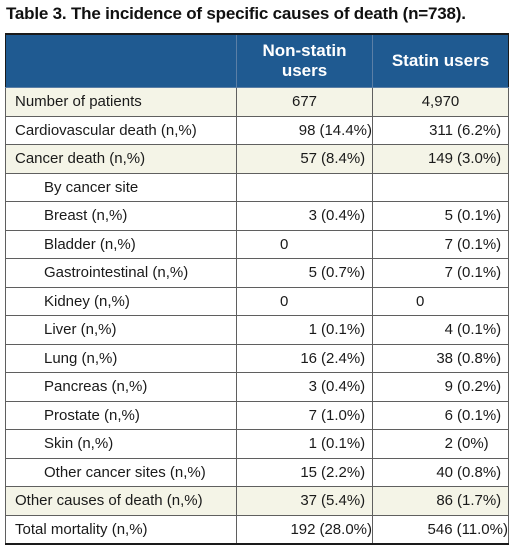 The width and height of the screenshot is (513, 550). What do you see at coordinates (440, 444) in the screenshot?
I see `statin-value-cell: 2 (0%)` at bounding box center [440, 444].